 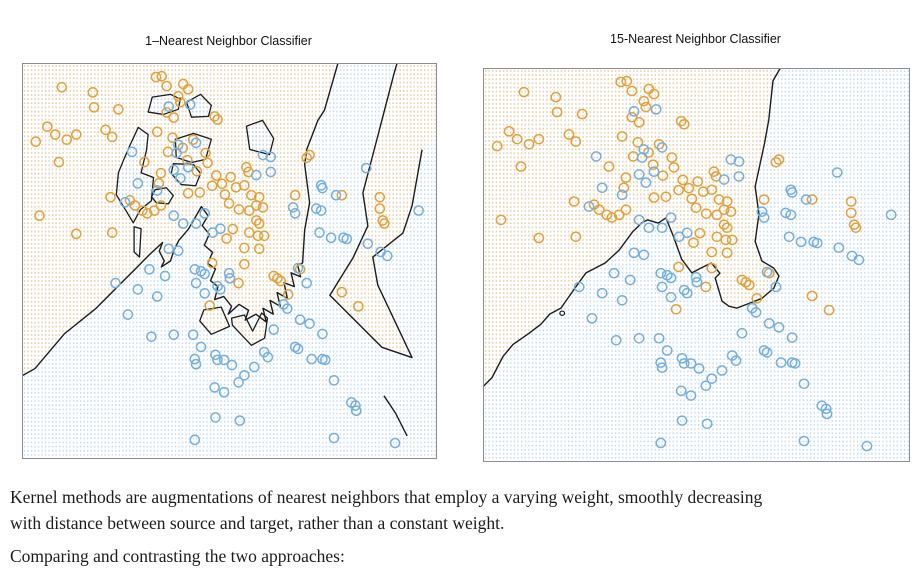 I want to click on decision-boundary, so click(x=376, y=211).